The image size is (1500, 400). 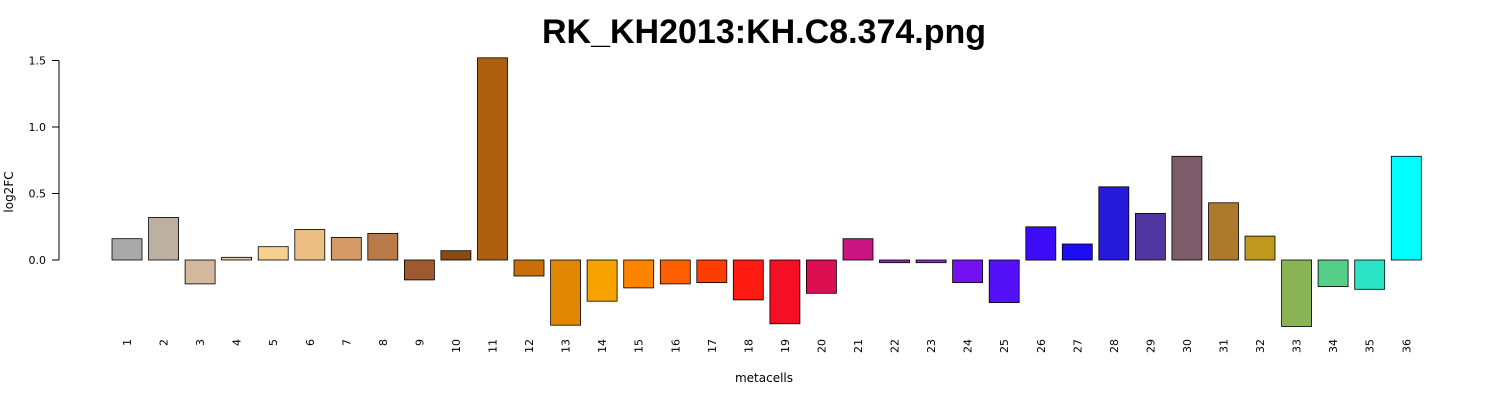 What do you see at coordinates (748, 346) in the screenshot?
I see `x-tick-label-18: 18` at bounding box center [748, 346].